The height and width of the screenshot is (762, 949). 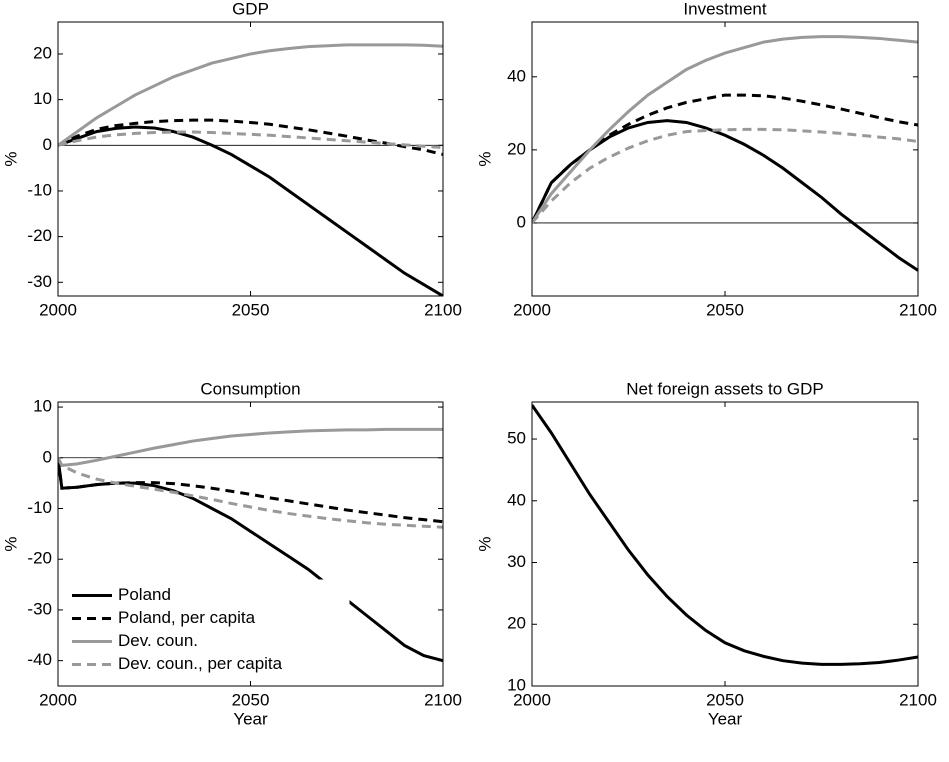 What do you see at coordinates (250, 388) in the screenshot?
I see `subplot-title: Consumption` at bounding box center [250, 388].